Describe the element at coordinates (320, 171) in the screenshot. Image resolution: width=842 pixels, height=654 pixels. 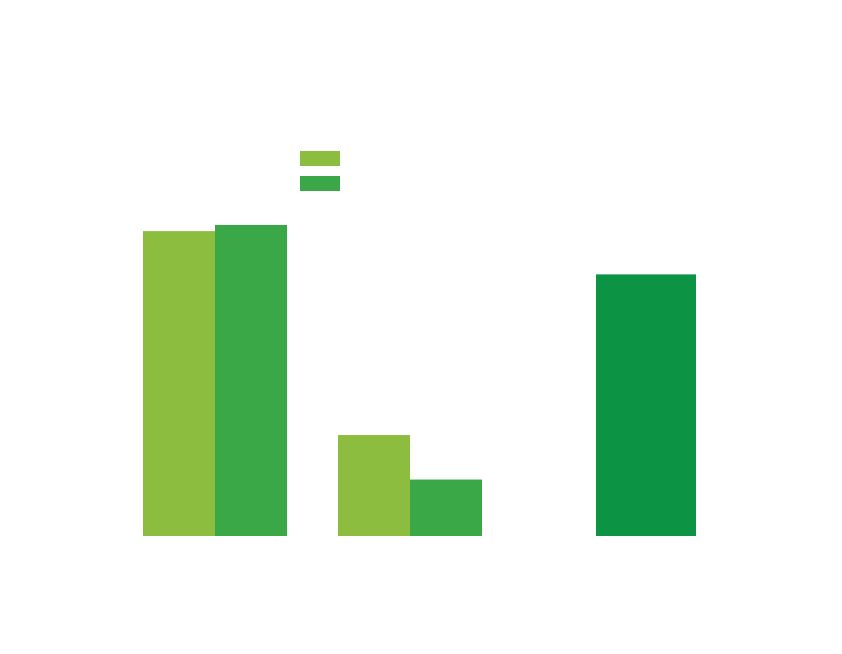
I see `chart-legend` at that location.